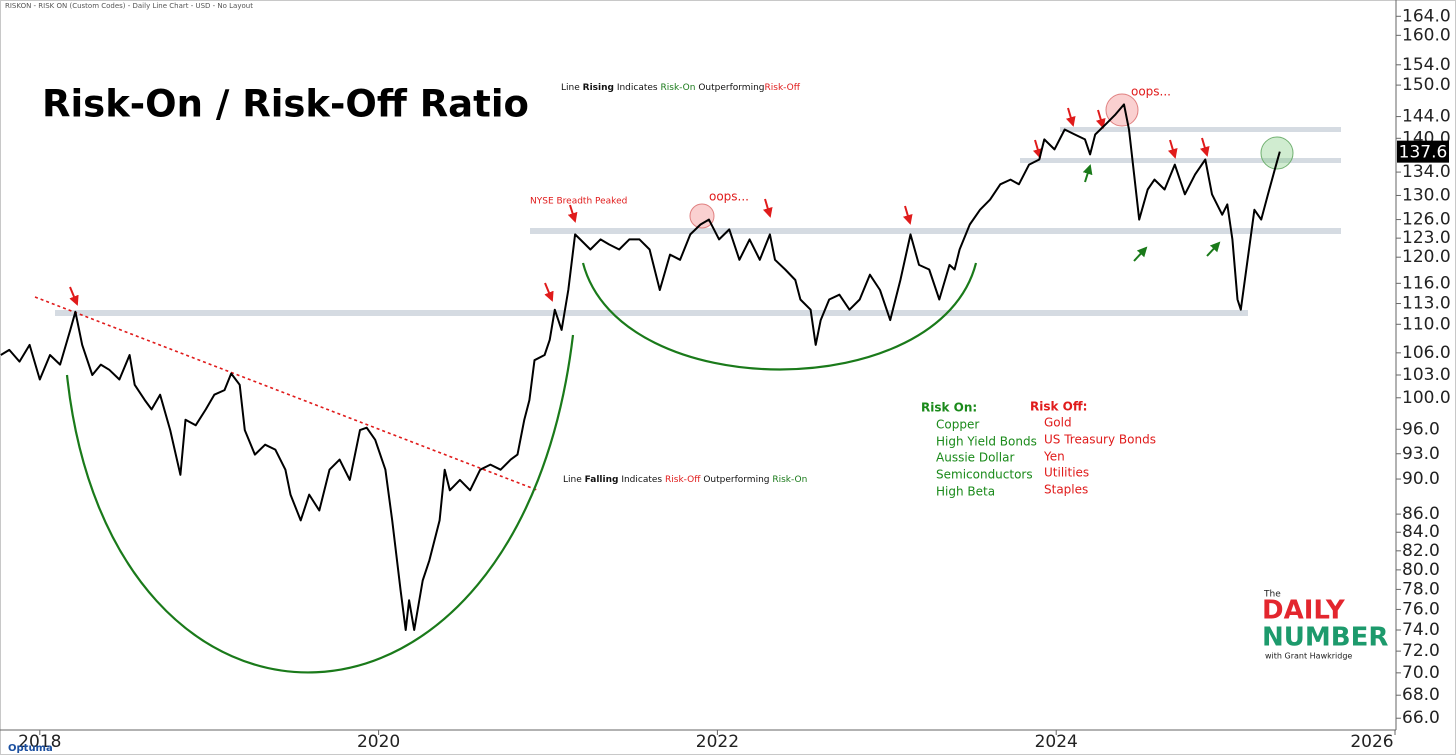  Describe the element at coordinates (1054, 457) in the screenshot. I see `list-item: Yen` at that location.